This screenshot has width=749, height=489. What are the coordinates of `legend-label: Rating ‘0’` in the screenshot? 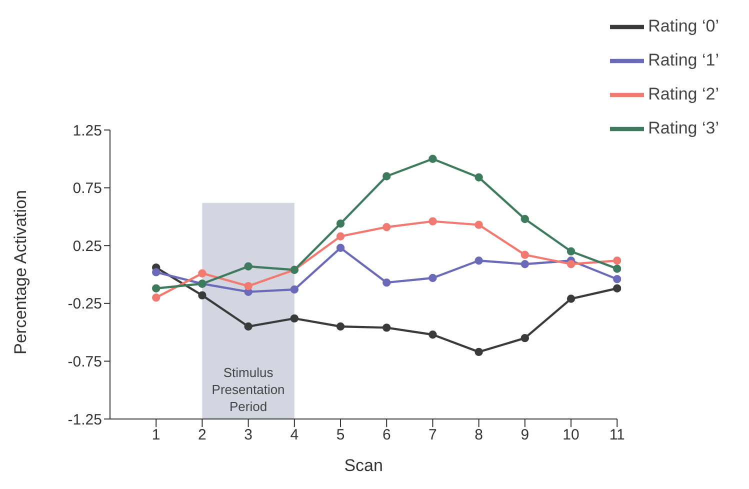 It's located at (683, 26).